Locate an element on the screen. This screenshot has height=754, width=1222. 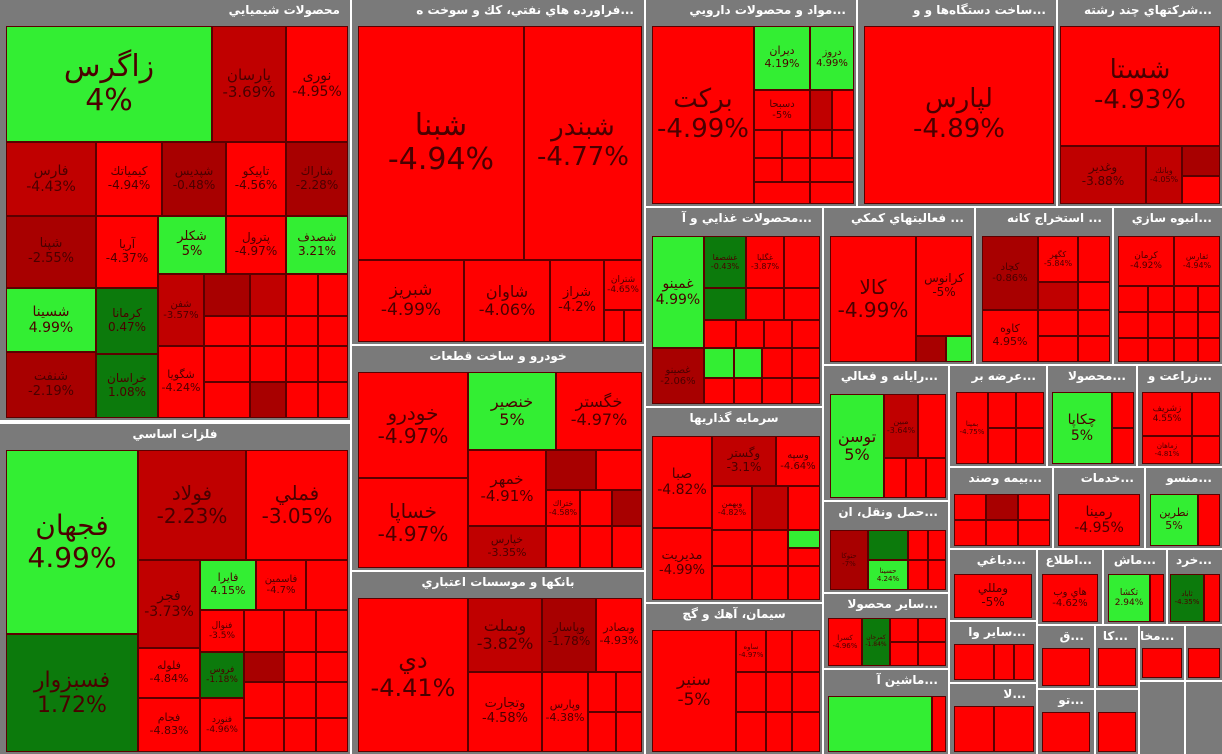
tile-foolad: فولاد -2.23% is located at coordinates (192, 505).